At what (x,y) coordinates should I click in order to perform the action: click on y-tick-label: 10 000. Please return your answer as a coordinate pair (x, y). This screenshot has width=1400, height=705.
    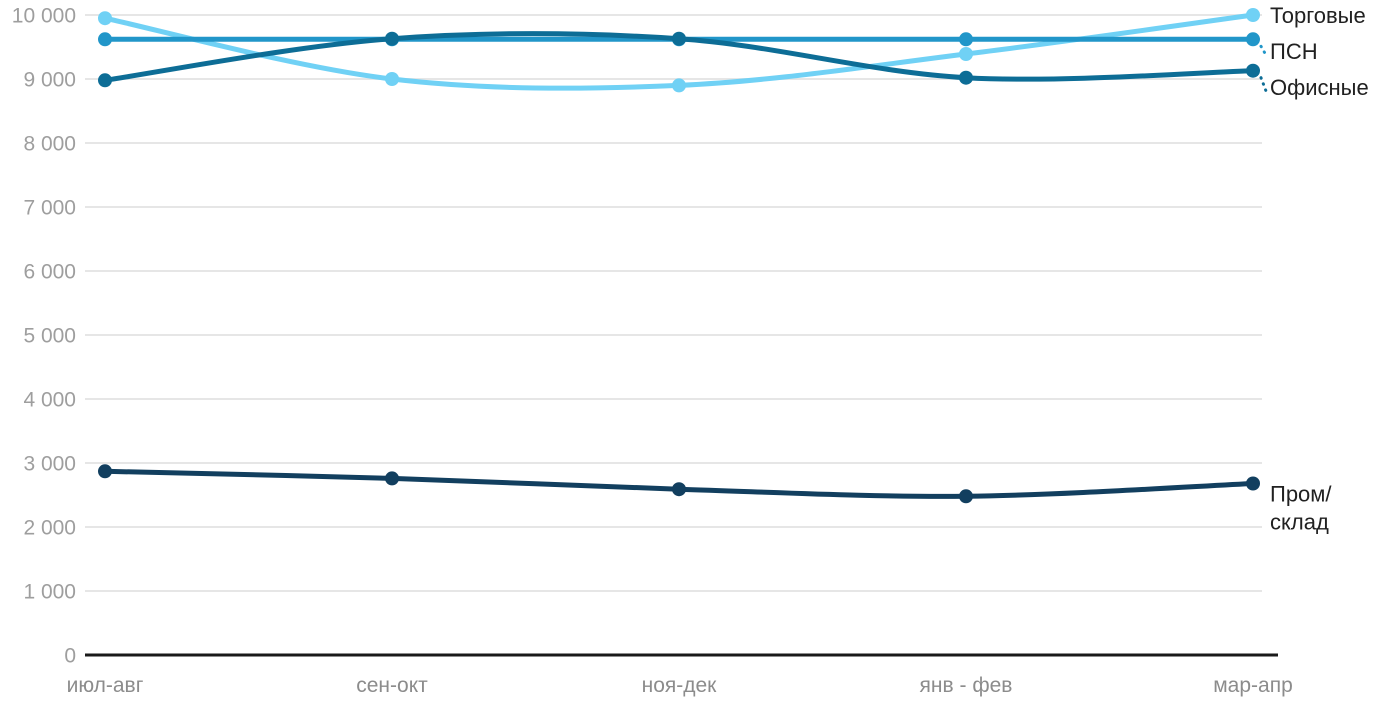
    Looking at the image, I should click on (44, 16).